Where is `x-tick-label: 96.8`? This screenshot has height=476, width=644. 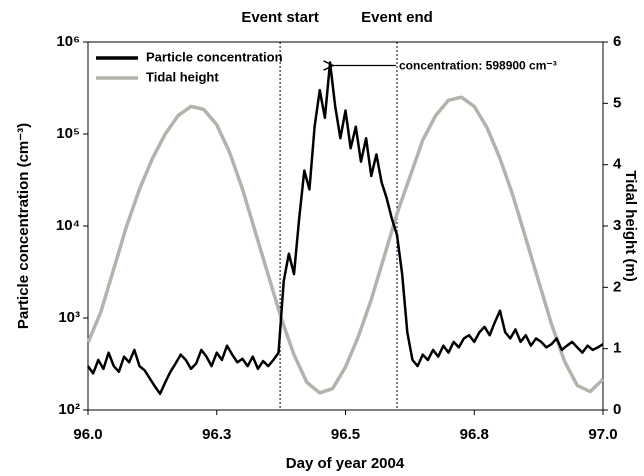
x-tick-label: 96.8 is located at coordinates (474, 434).